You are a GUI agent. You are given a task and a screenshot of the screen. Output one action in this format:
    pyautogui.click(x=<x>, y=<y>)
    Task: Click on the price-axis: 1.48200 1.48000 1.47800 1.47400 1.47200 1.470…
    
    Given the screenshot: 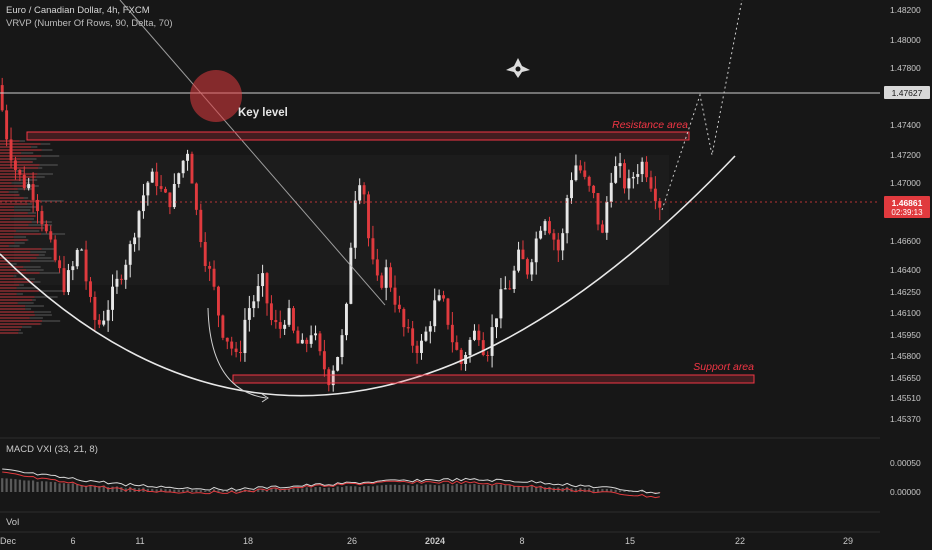 What is the action you would take?
    pyautogui.click(x=905, y=214)
    